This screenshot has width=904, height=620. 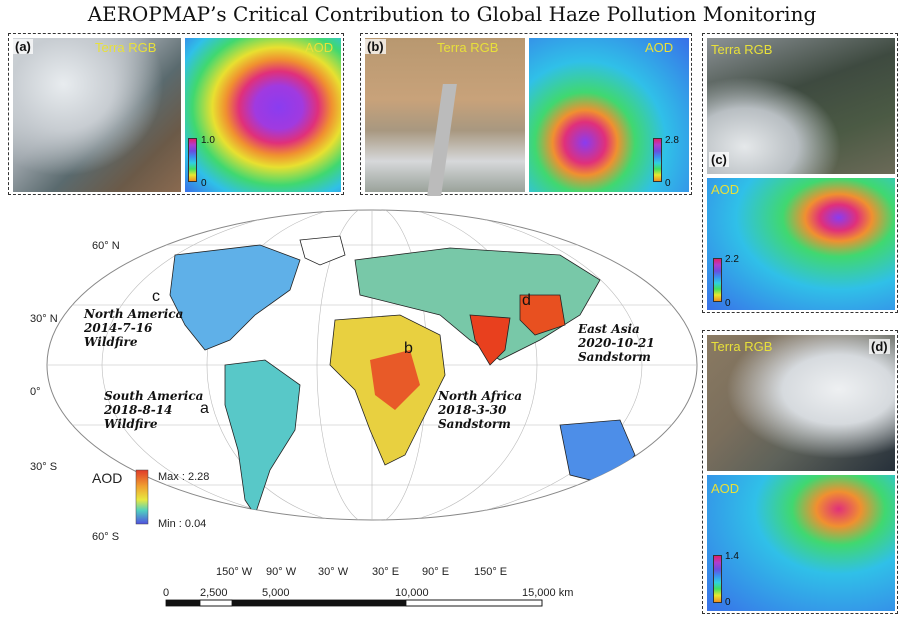 I want to click on east-asia-hotspot, so click(x=542, y=315).